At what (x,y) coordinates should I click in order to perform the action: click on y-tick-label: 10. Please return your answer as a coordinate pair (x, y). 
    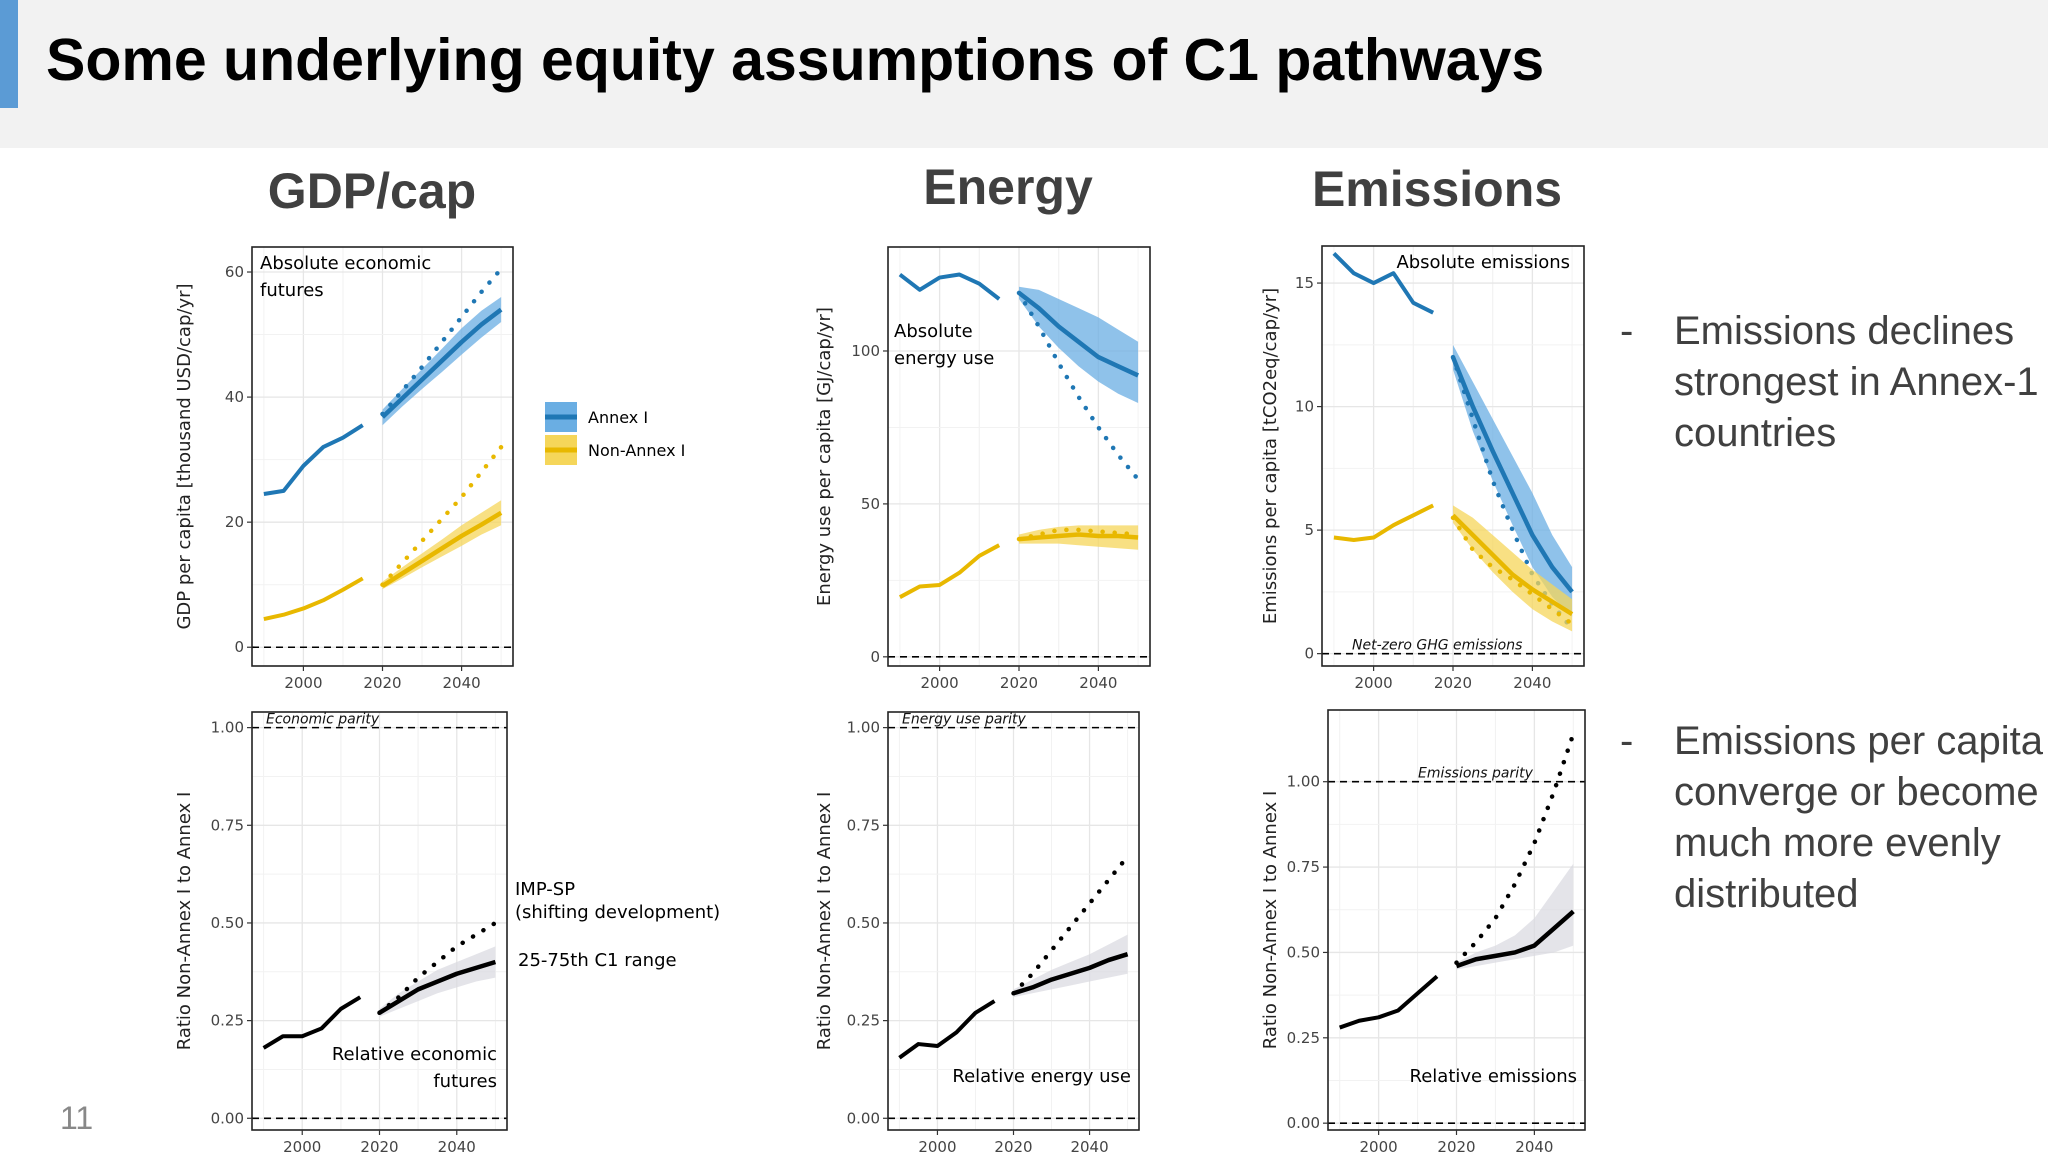
    Looking at the image, I should click on (1304, 407).